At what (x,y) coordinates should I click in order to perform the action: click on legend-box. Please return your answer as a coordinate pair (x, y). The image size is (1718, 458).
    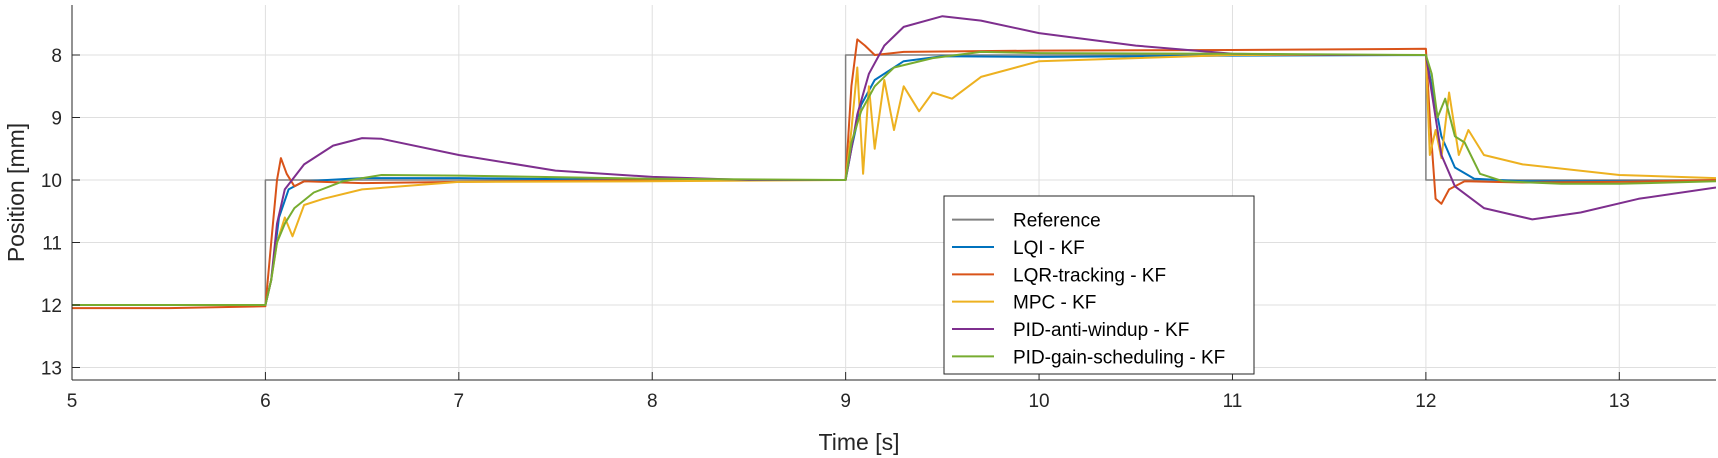
    Looking at the image, I should click on (1099, 285).